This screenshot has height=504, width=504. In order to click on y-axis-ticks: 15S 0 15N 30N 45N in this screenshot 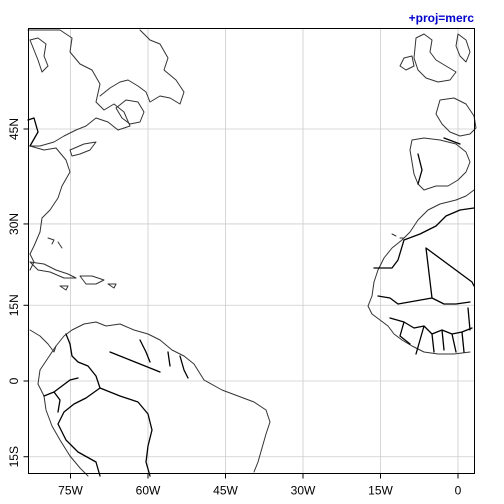, I will do `click(18, 292)`.